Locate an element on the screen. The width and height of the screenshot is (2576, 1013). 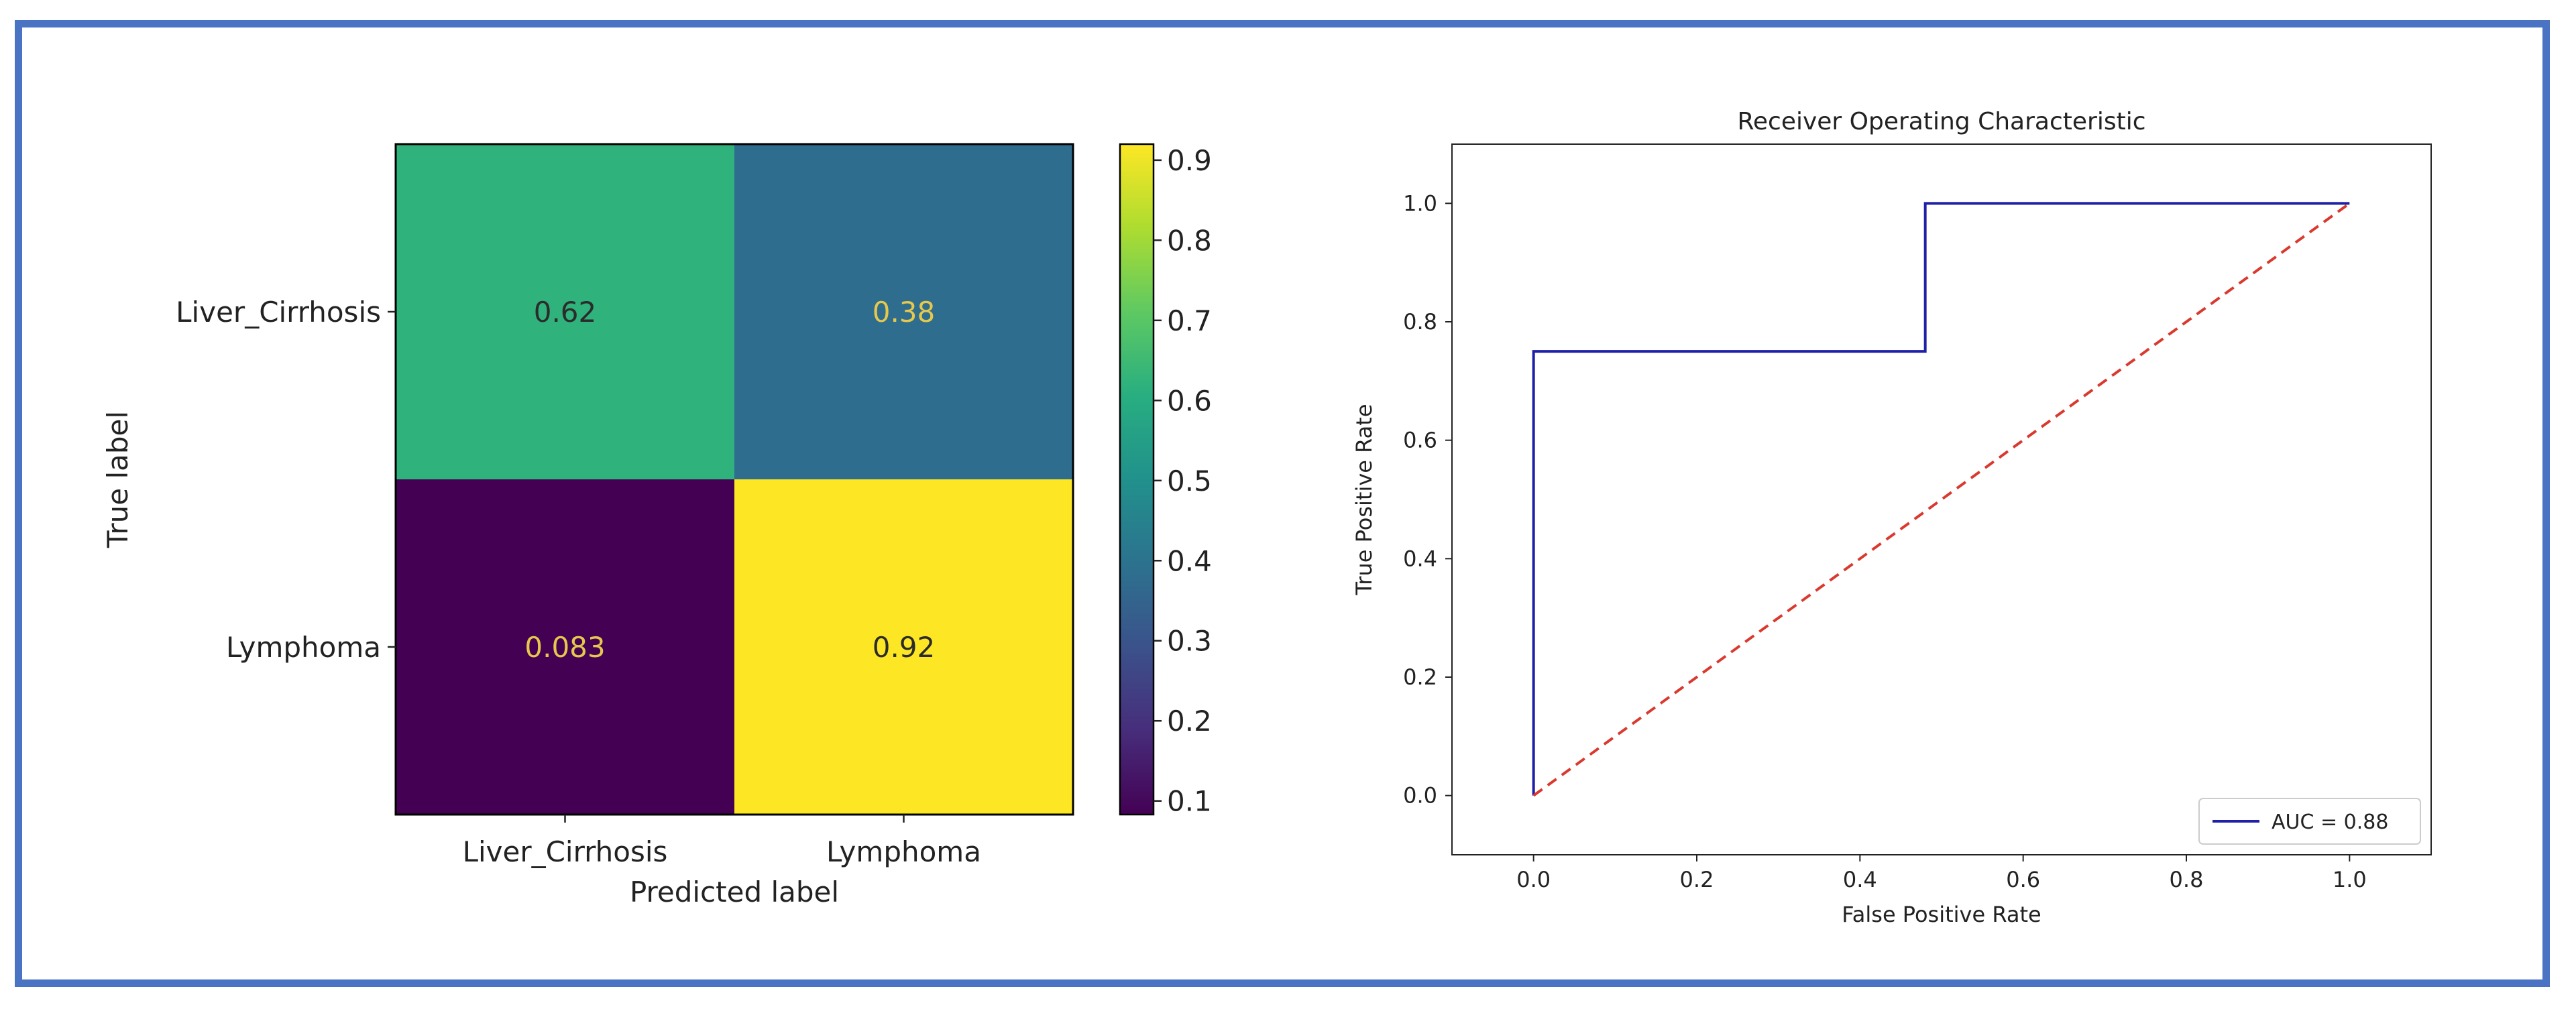
colorbar-tick-label: 0.3 is located at coordinates (1189, 641).